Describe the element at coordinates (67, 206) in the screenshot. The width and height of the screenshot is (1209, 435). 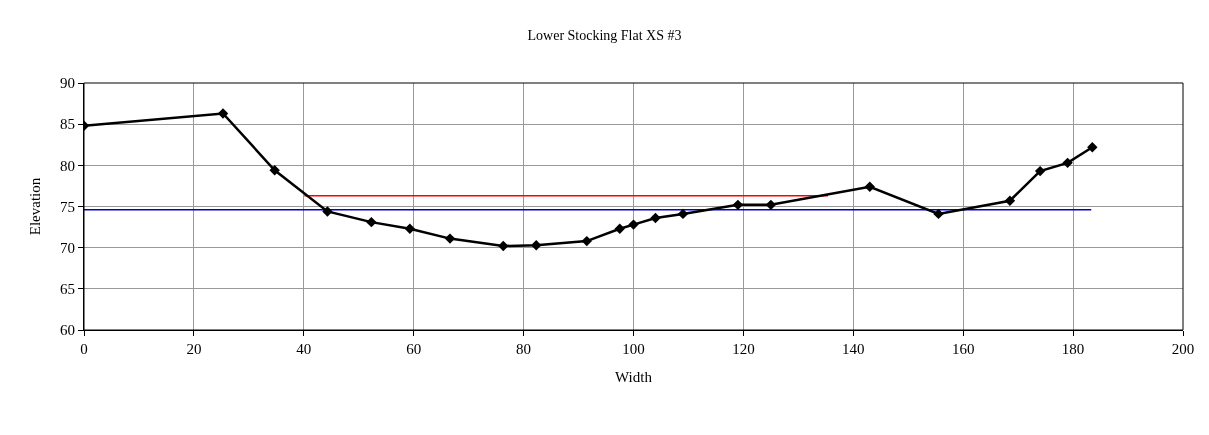
I see `y-tick-label: 75` at that location.